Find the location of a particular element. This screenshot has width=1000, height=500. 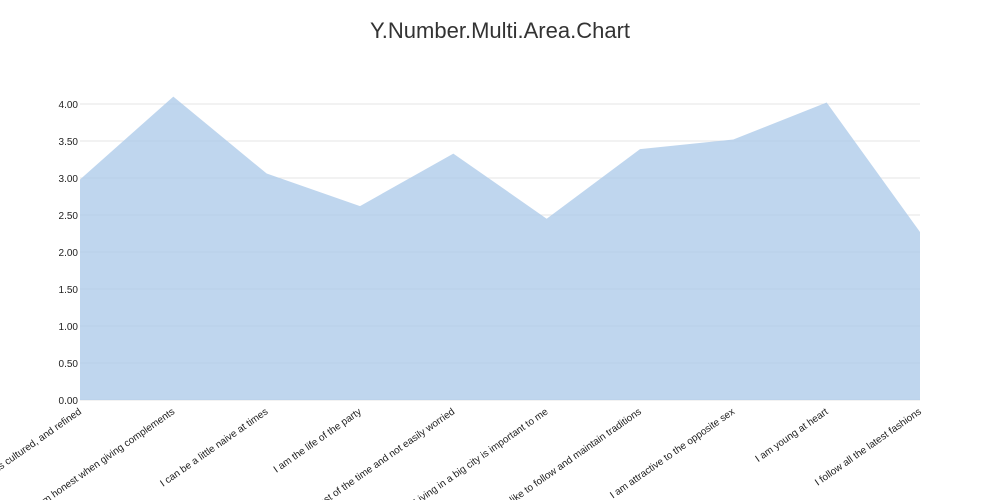

y-tick-label: 2.50 is located at coordinates (69, 216).